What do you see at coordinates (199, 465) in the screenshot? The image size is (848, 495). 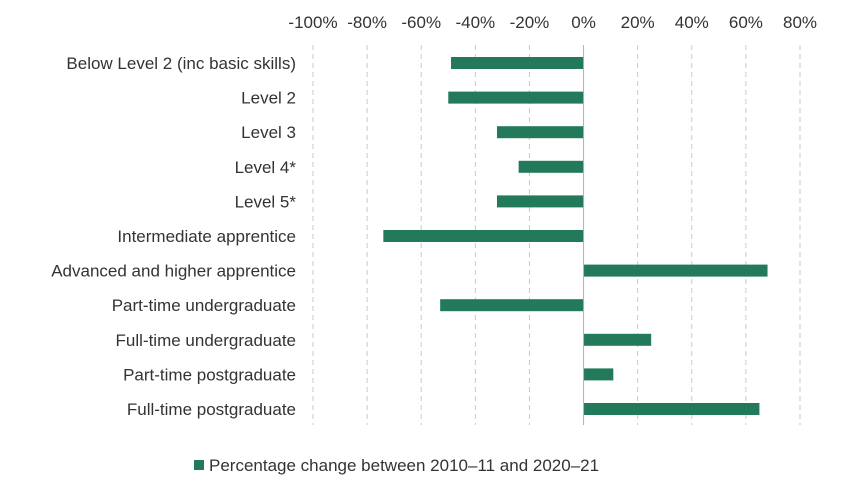 I see `legend-swatch` at bounding box center [199, 465].